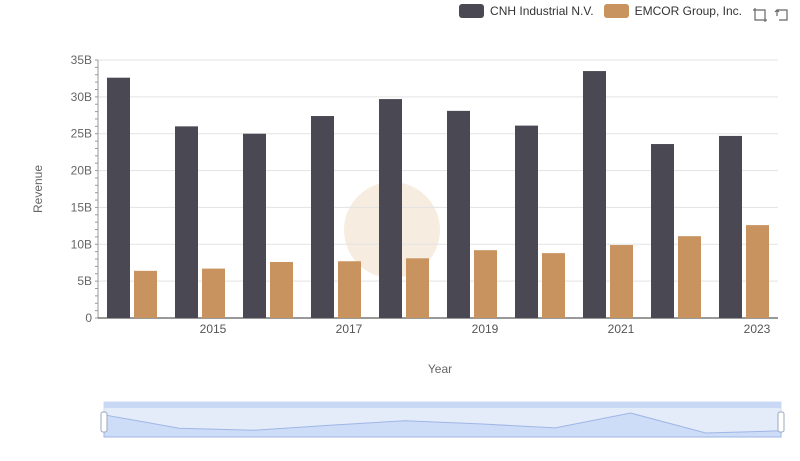 This screenshot has height=461, width=800. Describe the element at coordinates (621, 281) in the screenshot. I see `bar-emcor-2021` at that location.